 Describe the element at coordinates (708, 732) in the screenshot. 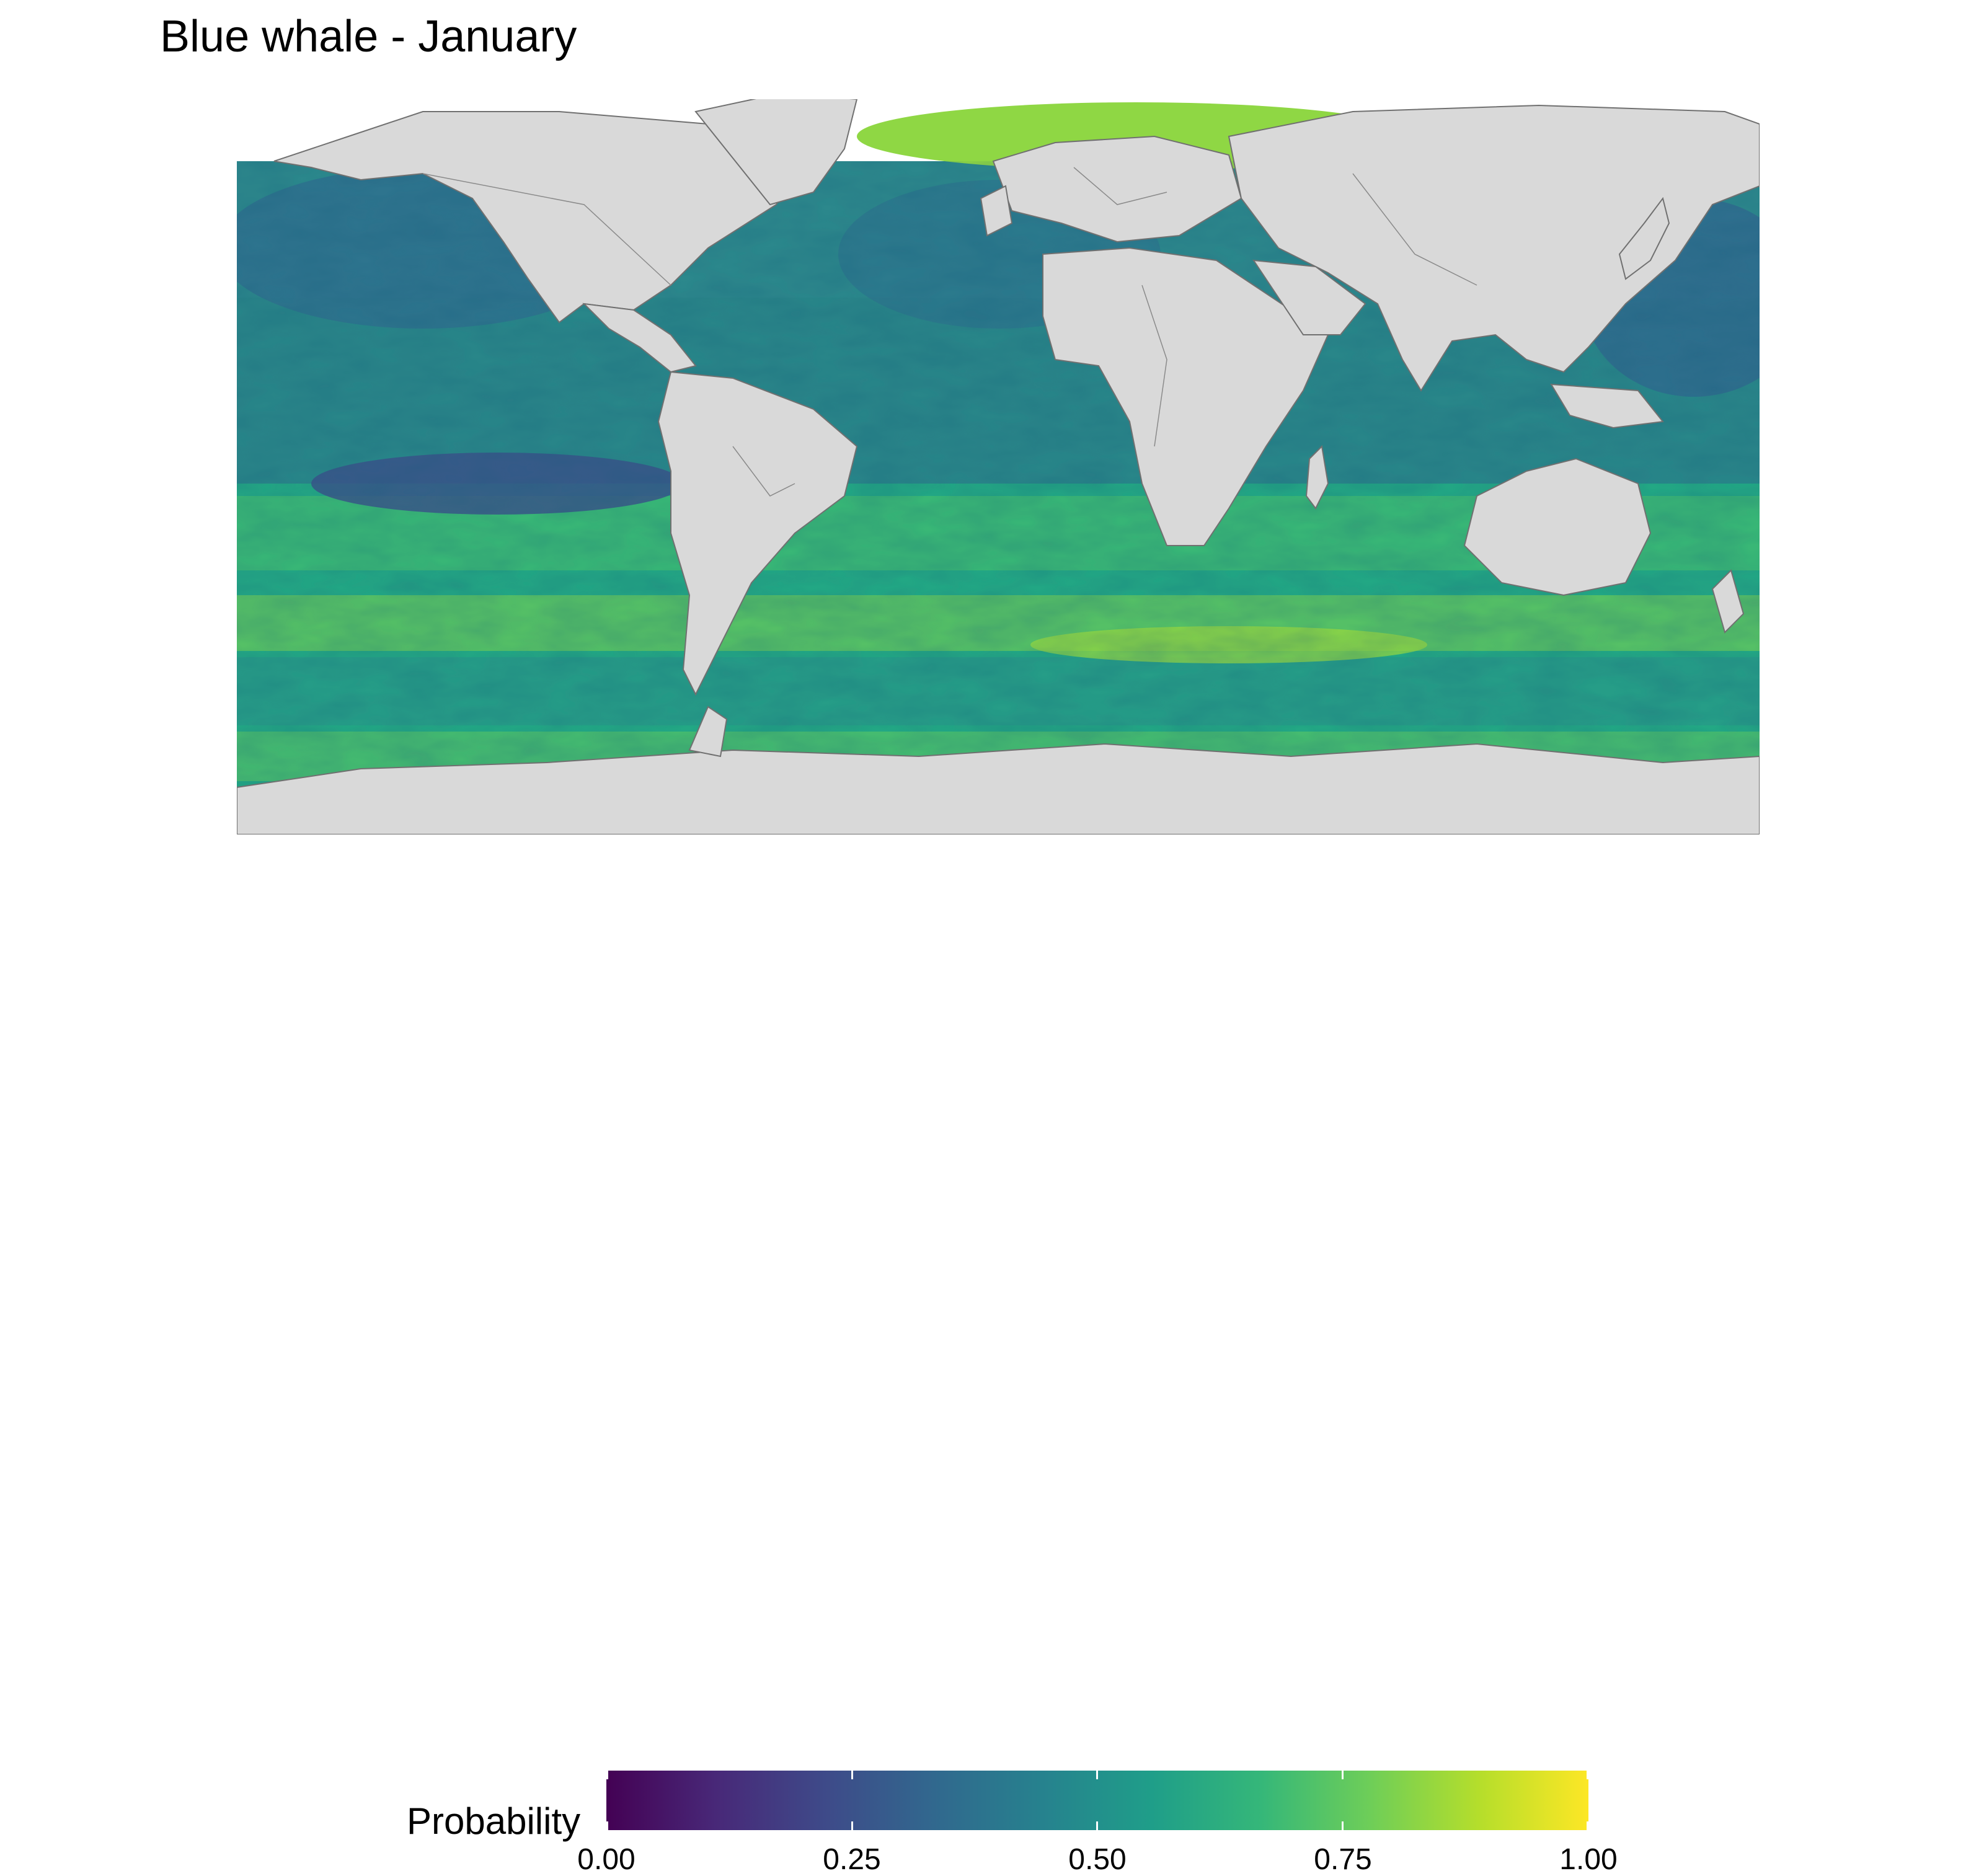

I see `land-antarctic-peninsula` at that location.